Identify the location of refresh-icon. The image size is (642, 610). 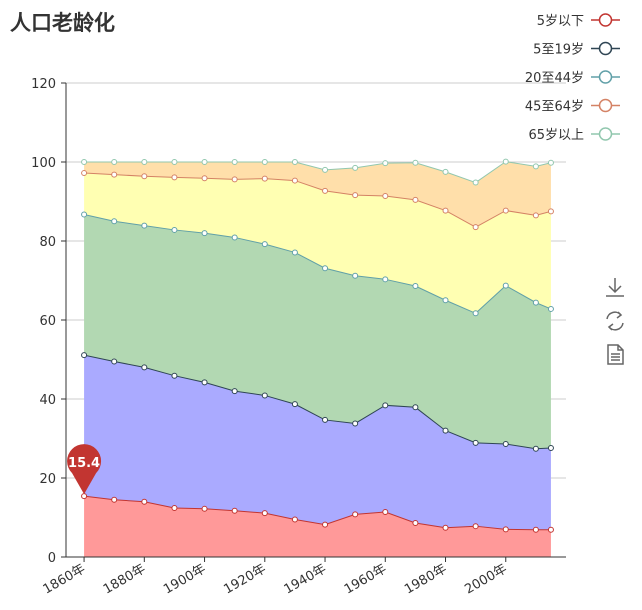
(615, 321).